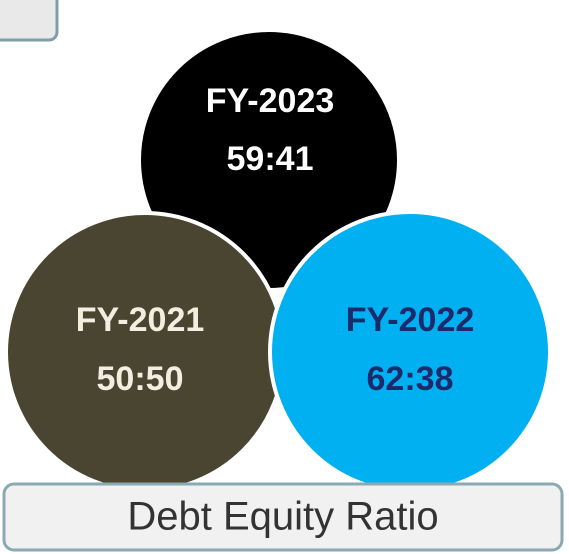 Image resolution: width=569 pixels, height=554 pixels. What do you see at coordinates (410, 379) in the screenshot?
I see `node-value: 62:38` at bounding box center [410, 379].